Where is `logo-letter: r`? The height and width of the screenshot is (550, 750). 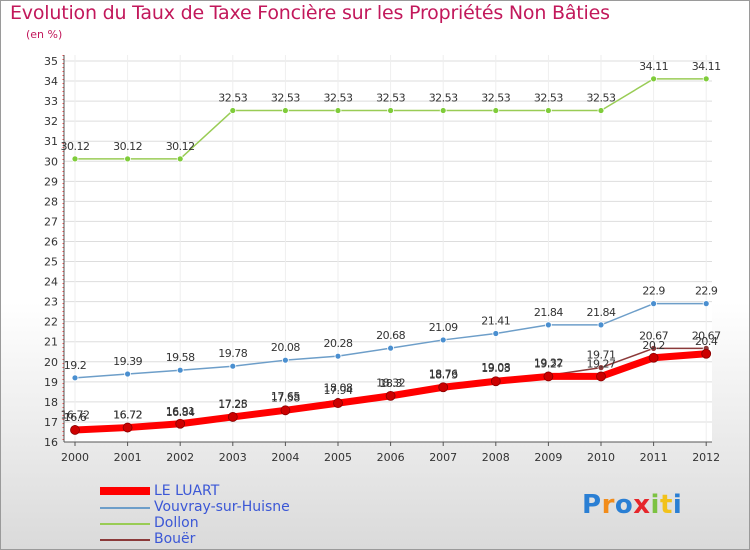 logo-letter: r is located at coordinates (608, 505).